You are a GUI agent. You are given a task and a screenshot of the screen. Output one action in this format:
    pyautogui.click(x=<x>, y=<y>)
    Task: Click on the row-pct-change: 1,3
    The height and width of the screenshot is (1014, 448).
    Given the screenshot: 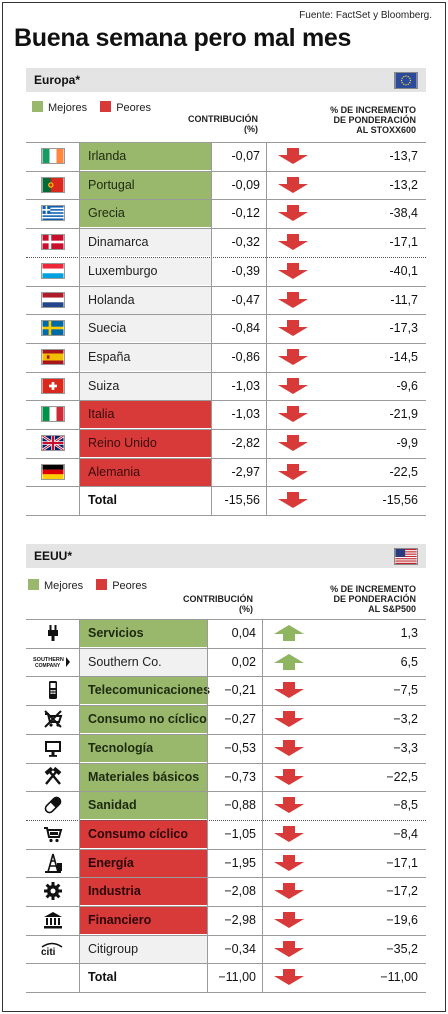 What is the action you would take?
    pyautogui.click(x=409, y=633)
    